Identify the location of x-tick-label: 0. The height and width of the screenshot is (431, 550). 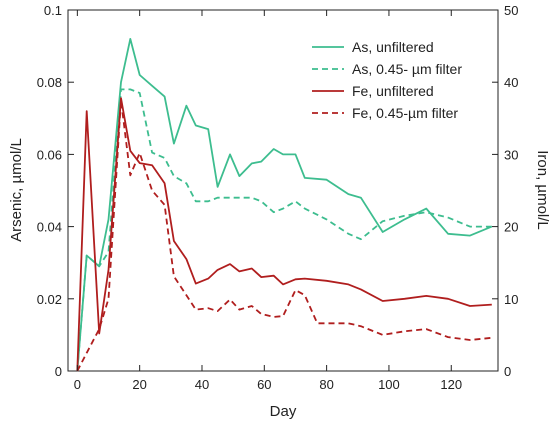
(77, 384).